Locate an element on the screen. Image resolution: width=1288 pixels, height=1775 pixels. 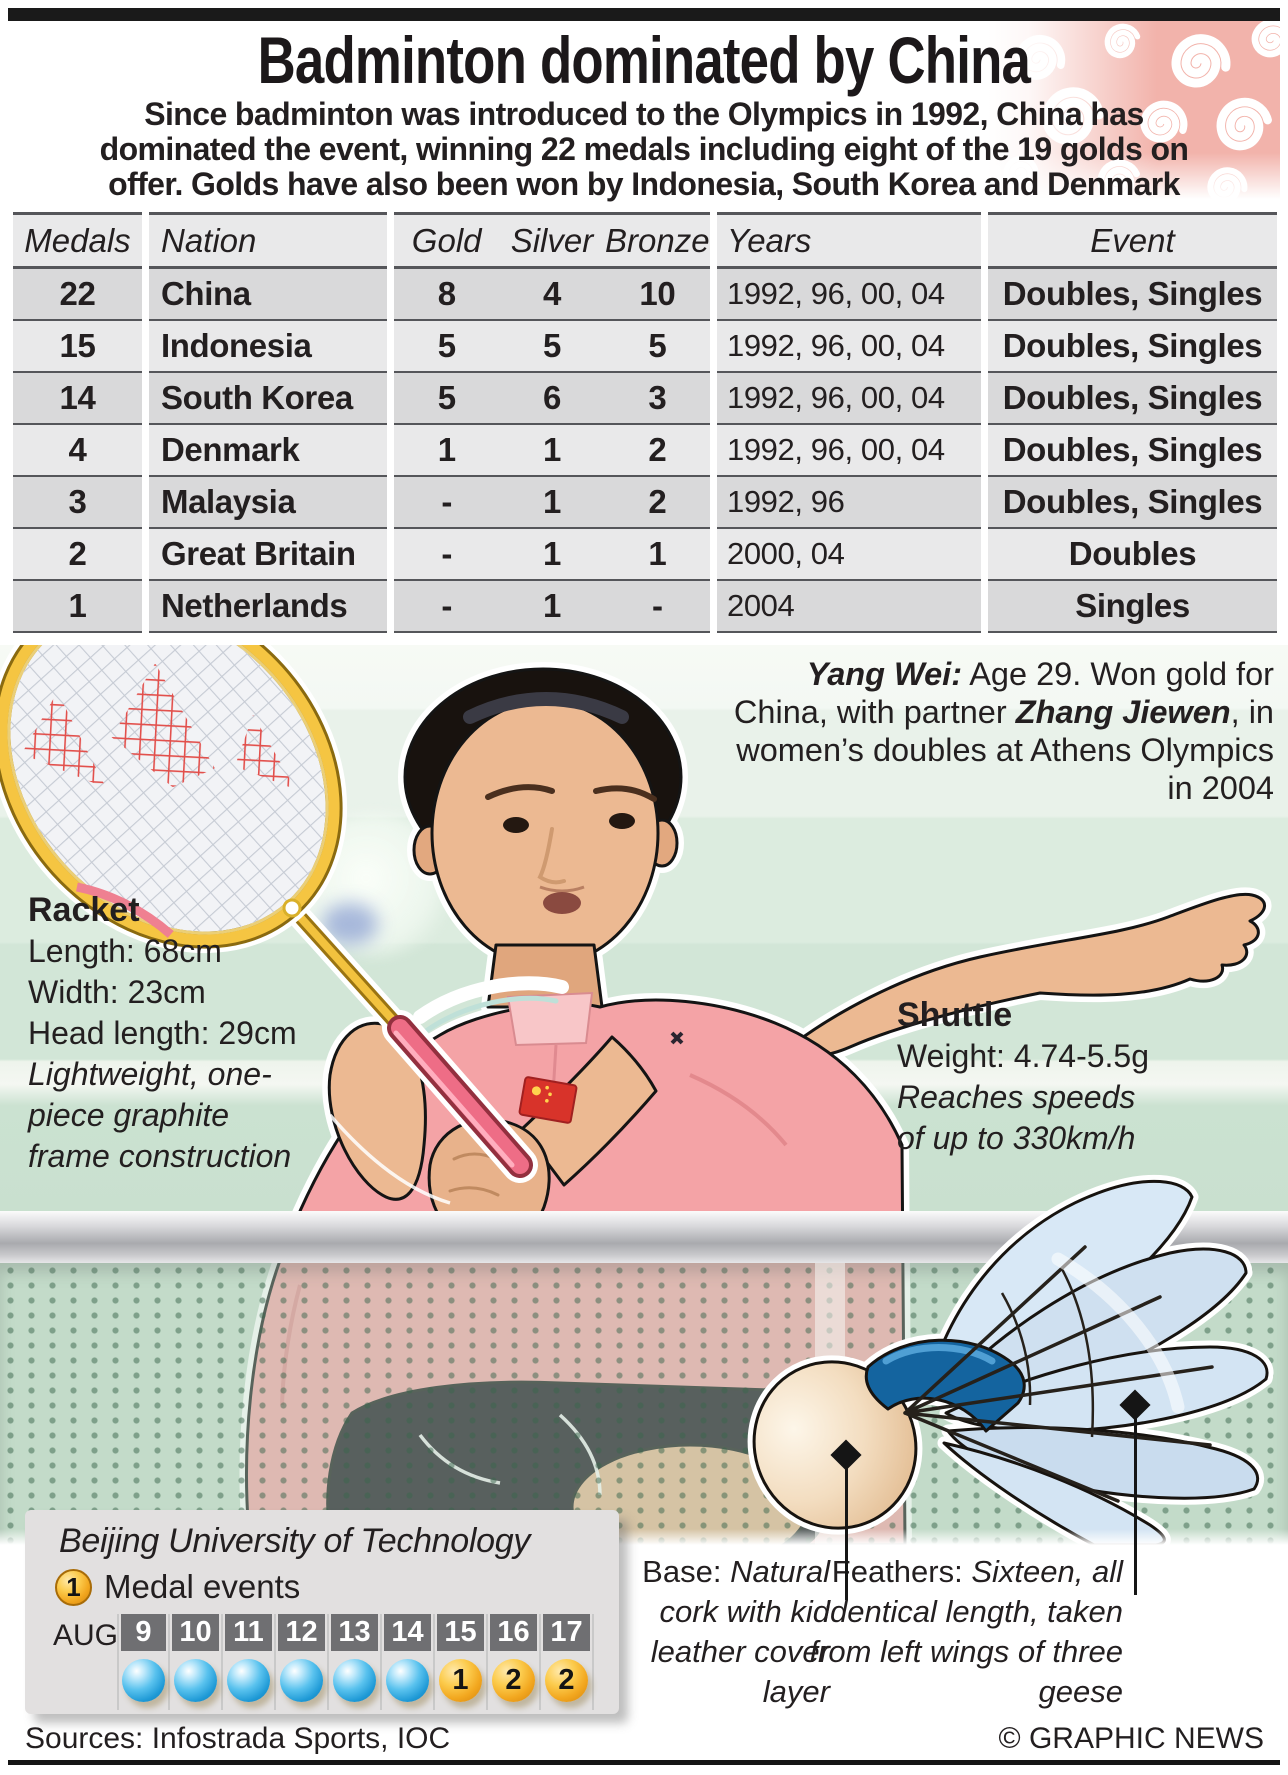
calendar-day: 11 is located at coordinates (249, 1662).